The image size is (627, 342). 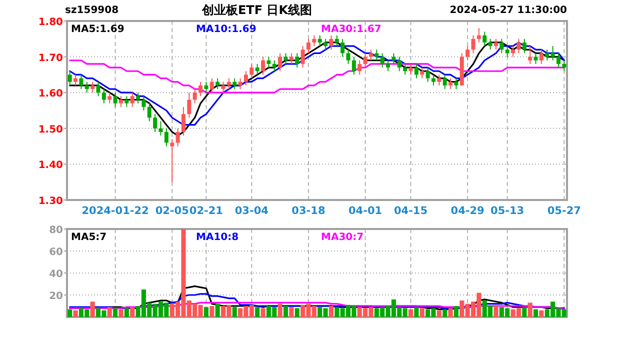 What do you see at coordinates (51, 166) in the screenshot?
I see `y-tick-label: 1.40` at bounding box center [51, 166].